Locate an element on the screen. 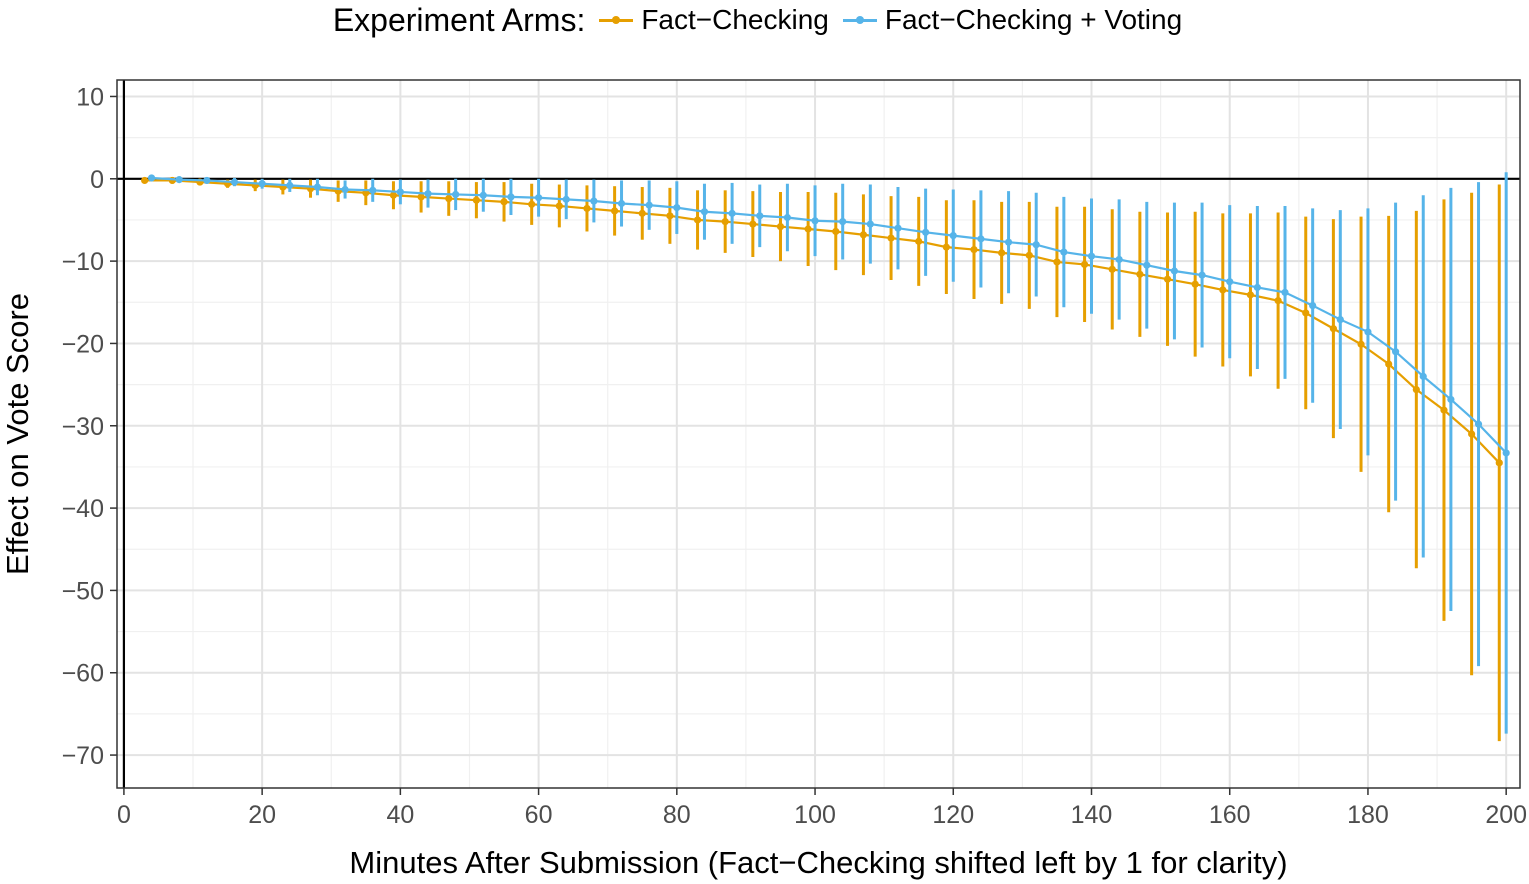  x-tick-label: 140 is located at coordinates (1092, 815).